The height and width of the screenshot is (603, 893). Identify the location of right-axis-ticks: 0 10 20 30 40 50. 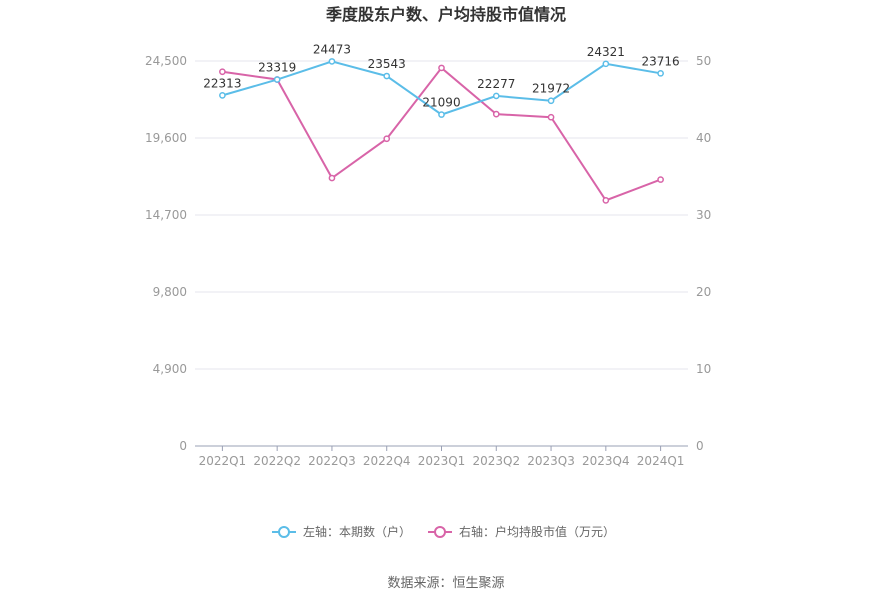
(703, 253).